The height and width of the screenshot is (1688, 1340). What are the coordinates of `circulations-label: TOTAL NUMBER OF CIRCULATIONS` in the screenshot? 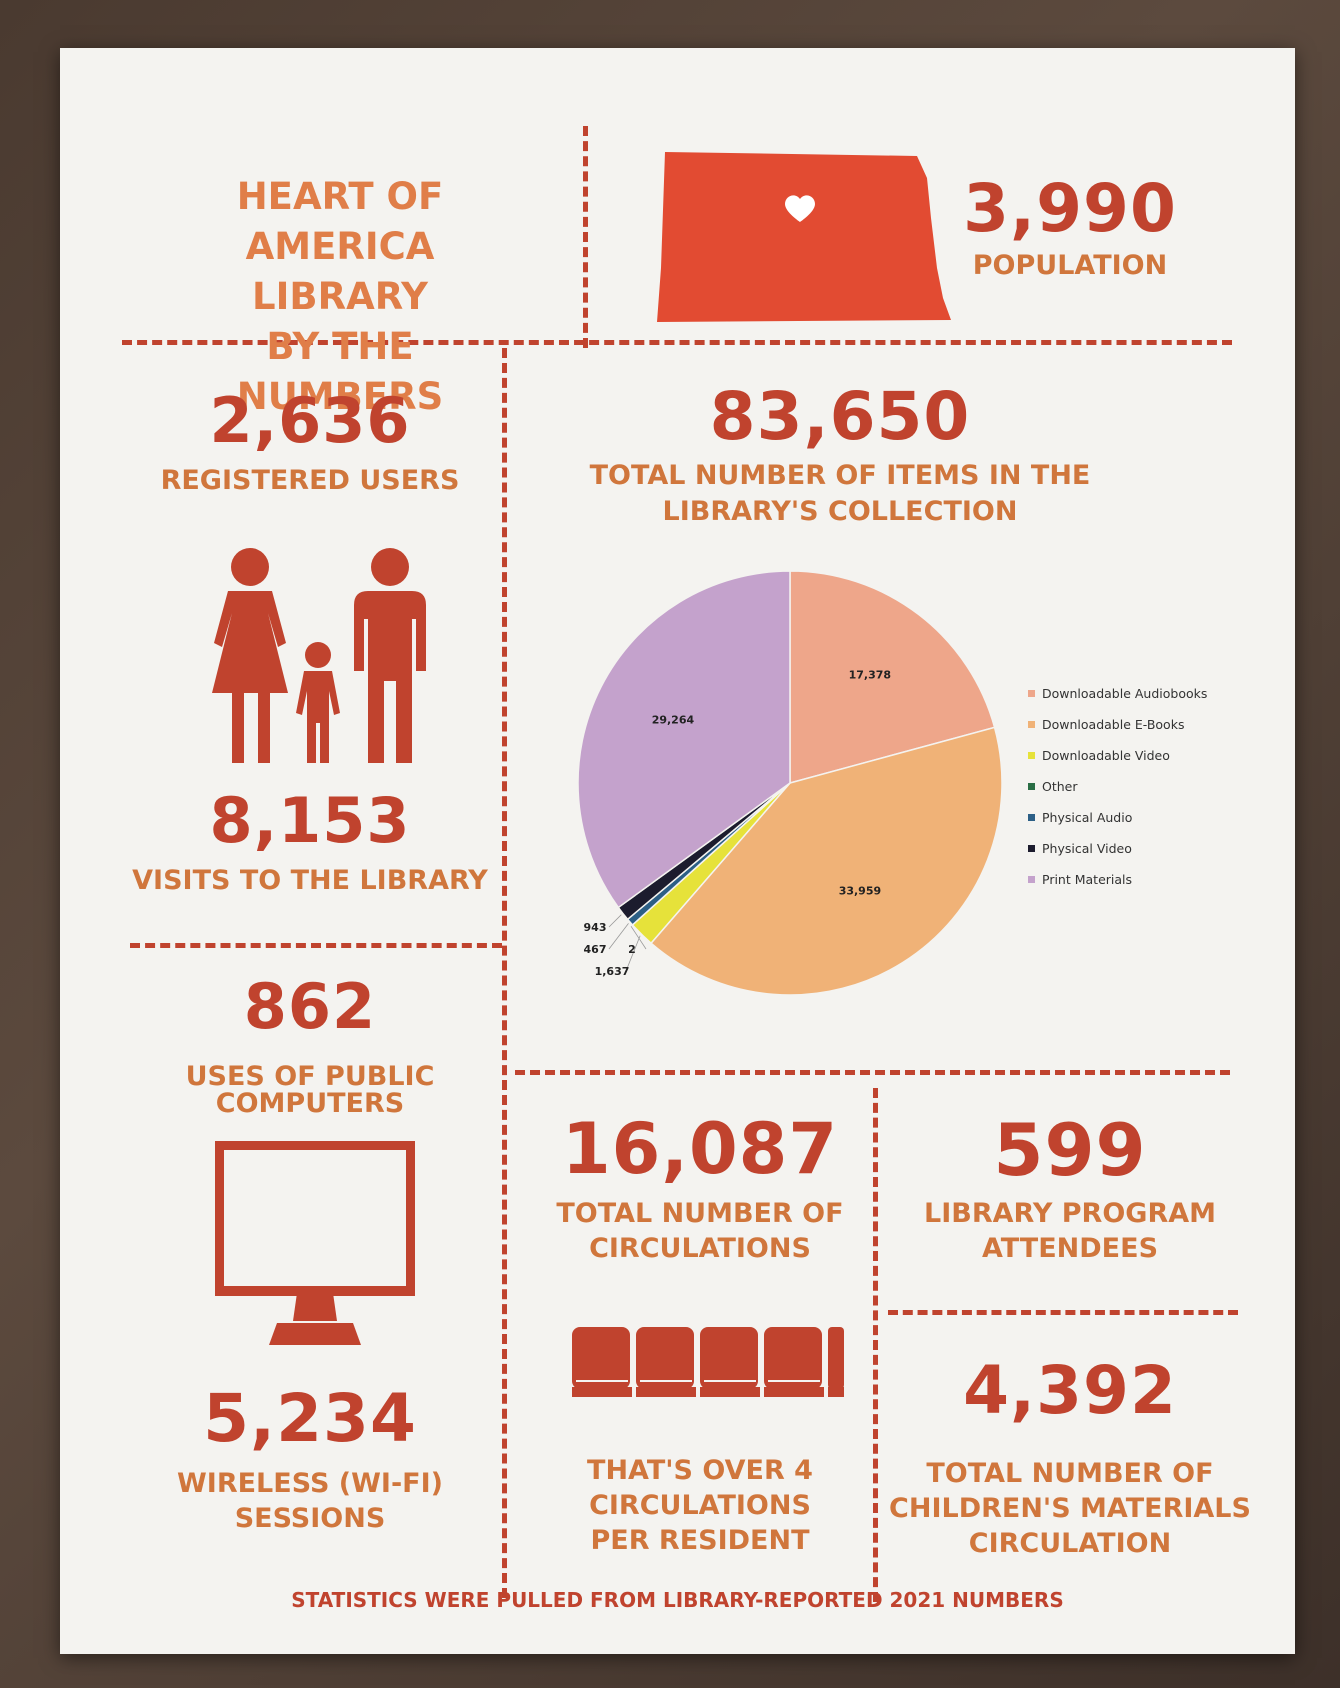 It's located at (700, 1231).